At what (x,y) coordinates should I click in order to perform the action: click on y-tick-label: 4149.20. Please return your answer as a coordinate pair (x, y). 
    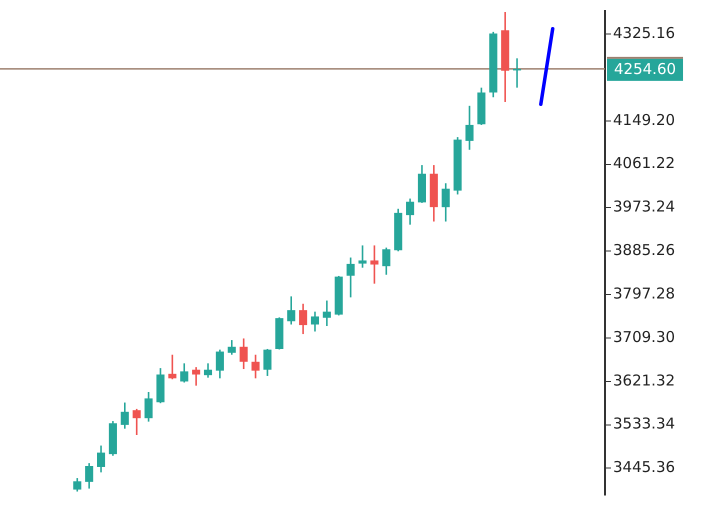
    Looking at the image, I should click on (644, 119).